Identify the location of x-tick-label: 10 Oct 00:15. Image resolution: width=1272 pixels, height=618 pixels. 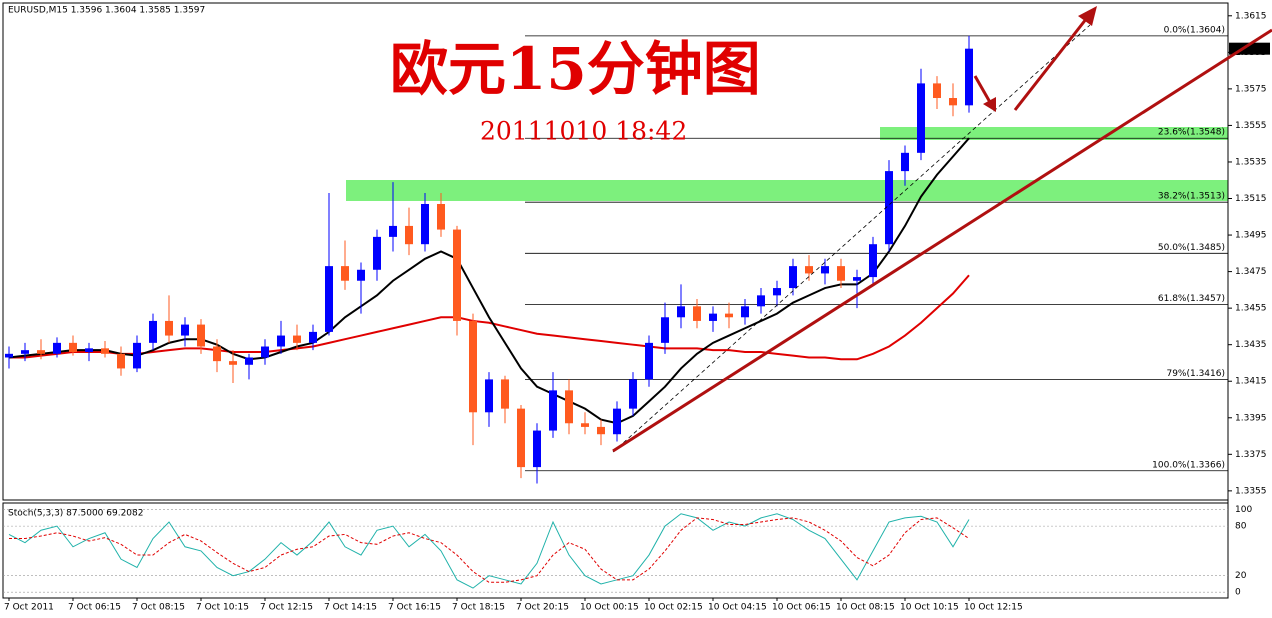
(609, 608).